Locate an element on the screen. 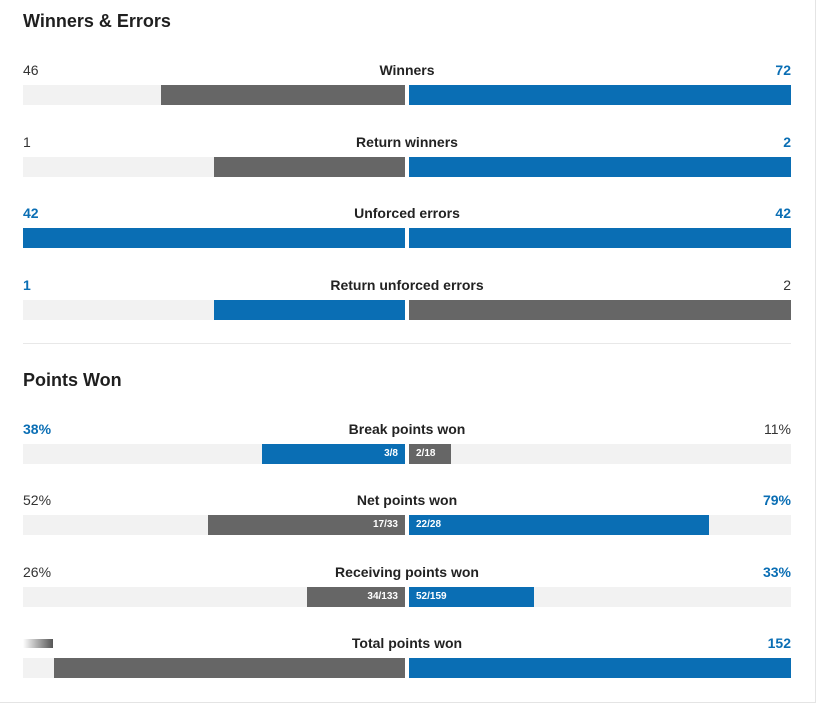 The height and width of the screenshot is (705, 817). left-value: 52% is located at coordinates (37, 500).